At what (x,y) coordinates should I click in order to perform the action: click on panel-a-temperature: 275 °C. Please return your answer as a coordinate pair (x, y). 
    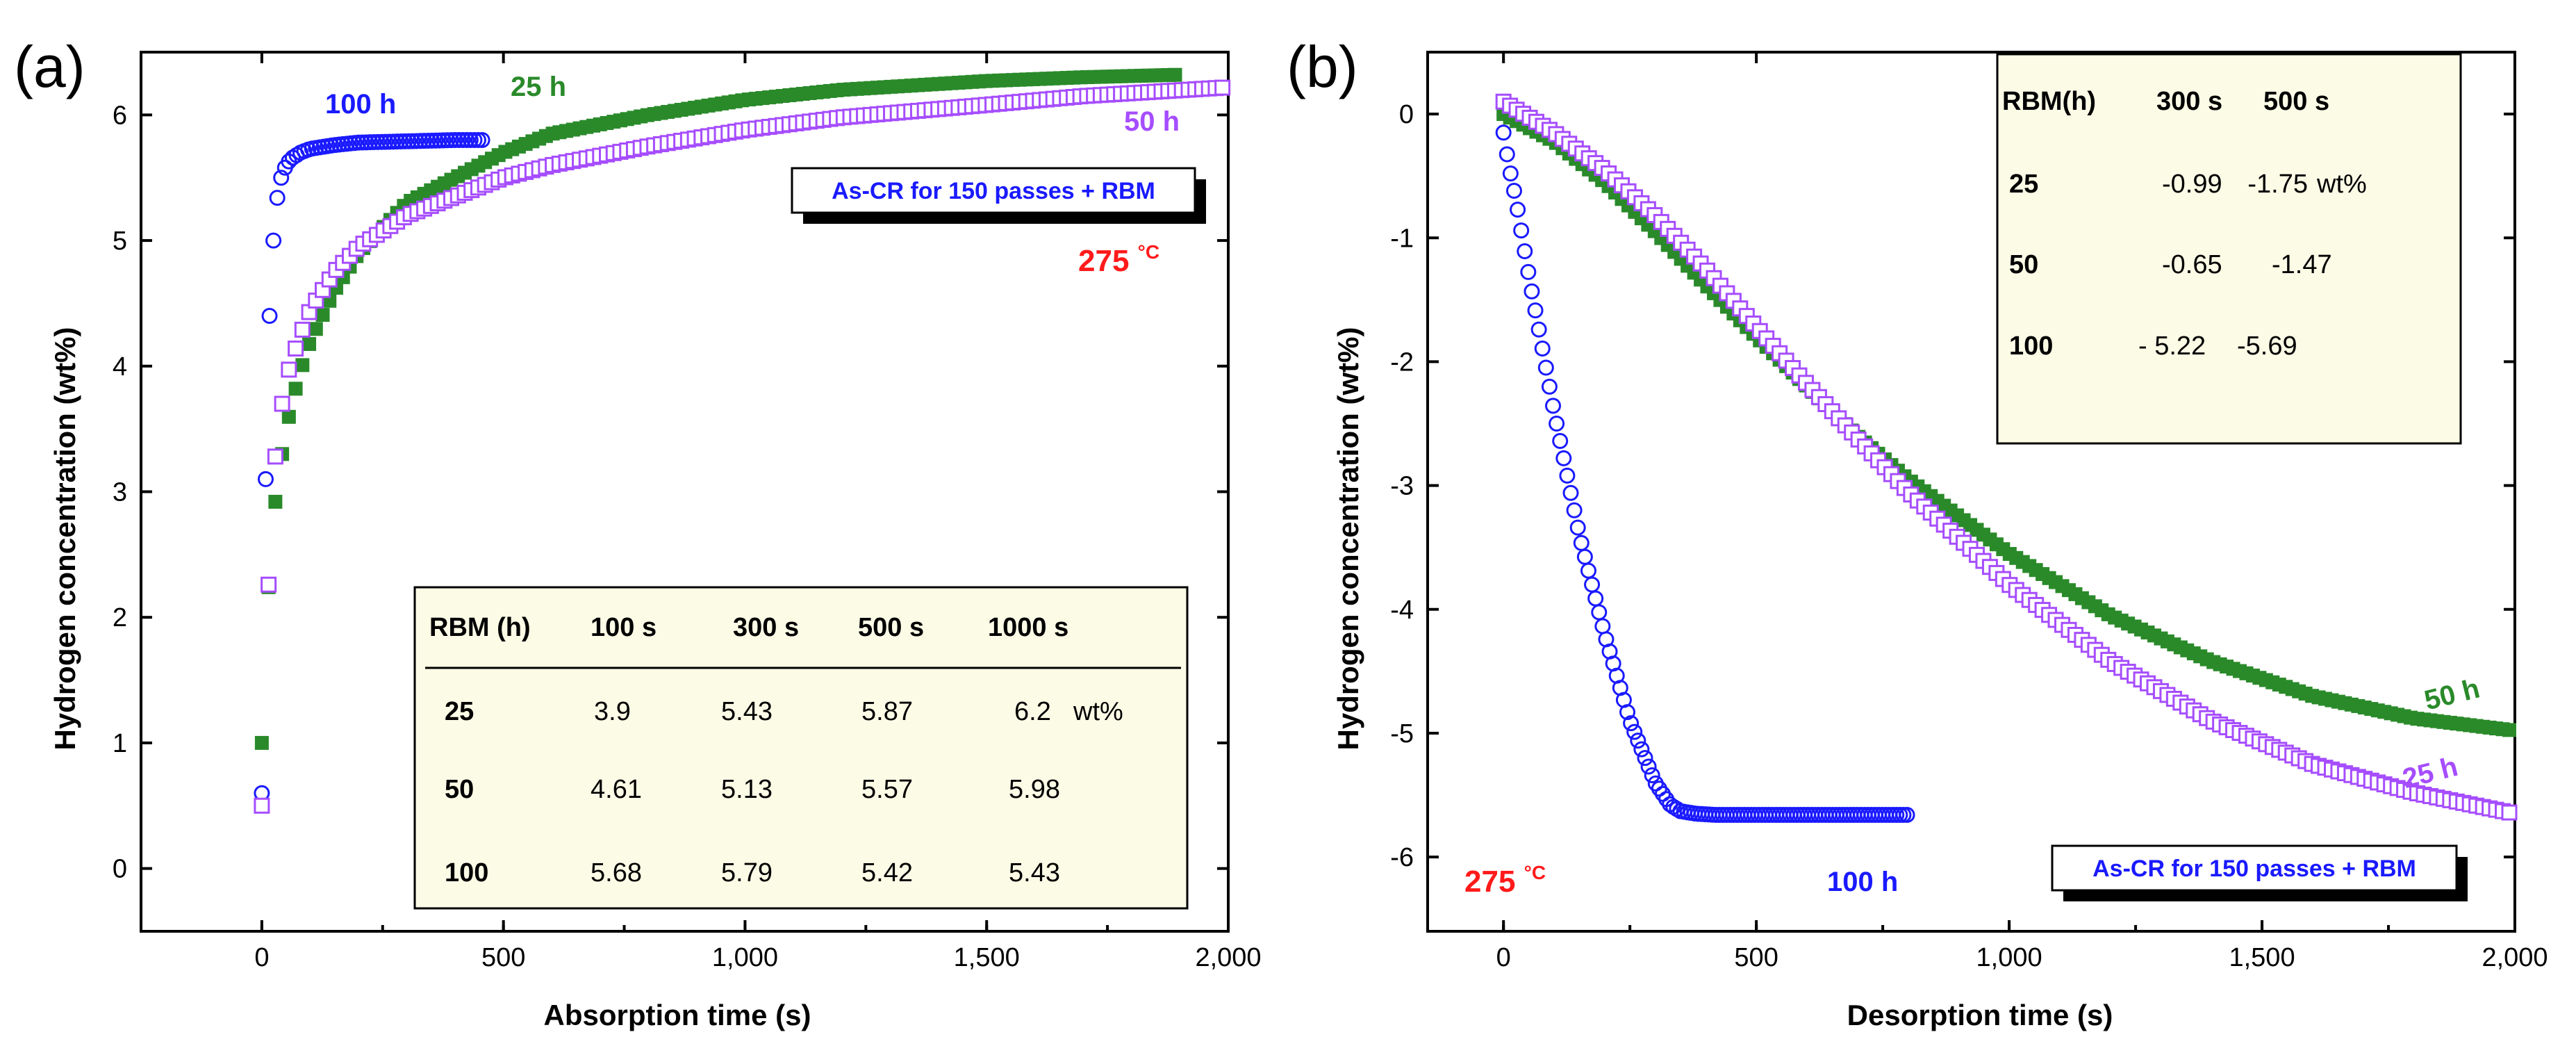
    Looking at the image, I should click on (1119, 259).